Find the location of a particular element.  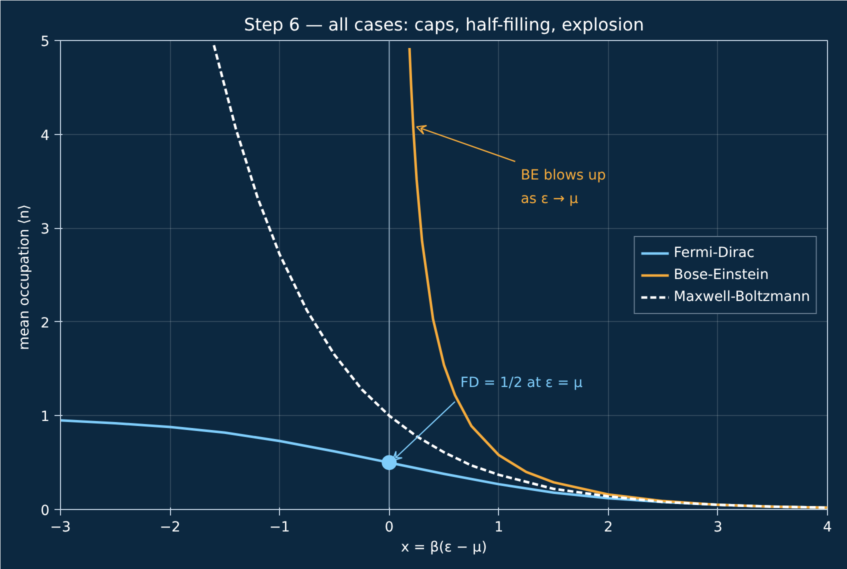

y-tick-label: 4 is located at coordinates (45, 136).